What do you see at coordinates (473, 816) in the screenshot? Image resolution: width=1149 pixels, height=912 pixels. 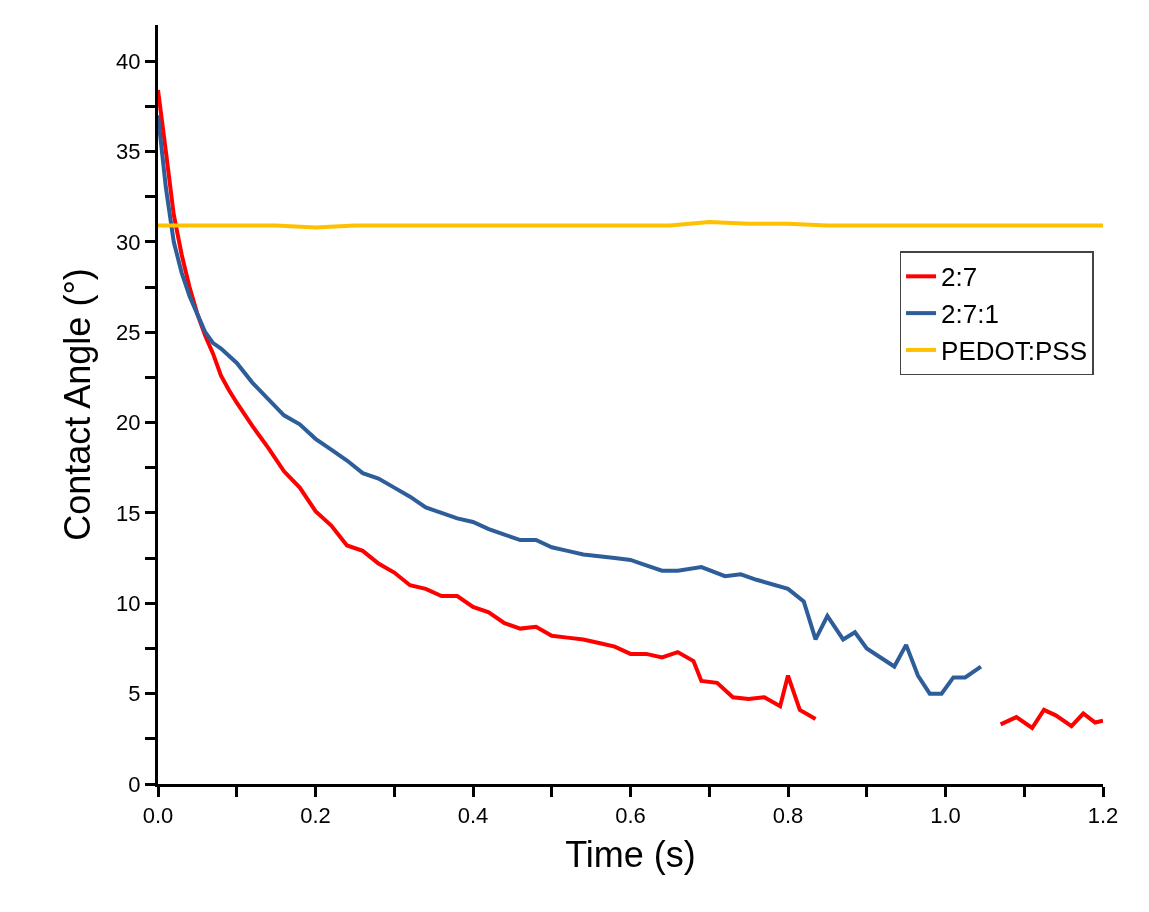 I see `x-tick-label: 0.4` at bounding box center [473, 816].